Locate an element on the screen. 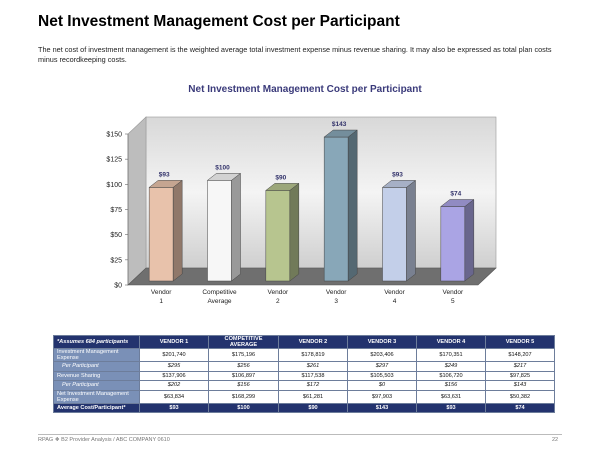 The width and height of the screenshot is (590, 453). table-cell: $175,196 is located at coordinates (243, 355).